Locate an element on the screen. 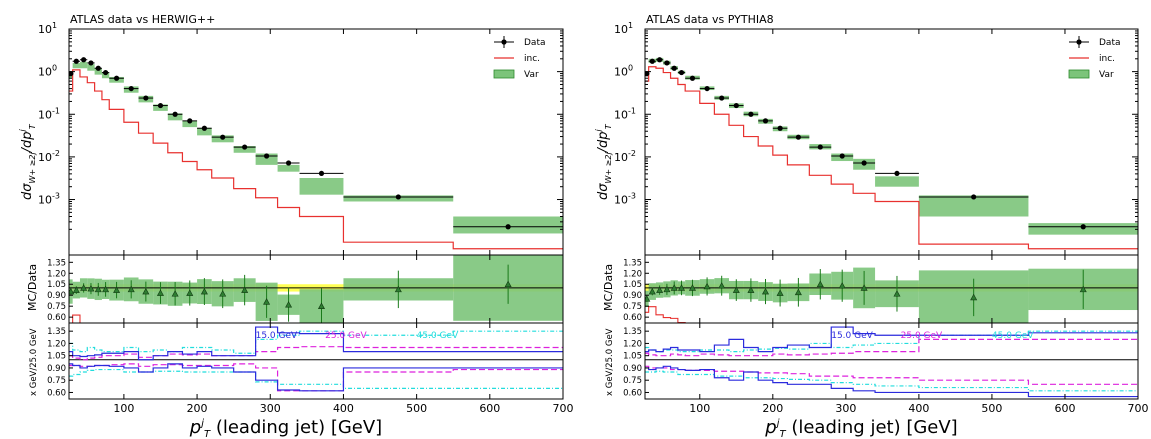  var-tick-label: 0.75 is located at coordinates (56, 381).